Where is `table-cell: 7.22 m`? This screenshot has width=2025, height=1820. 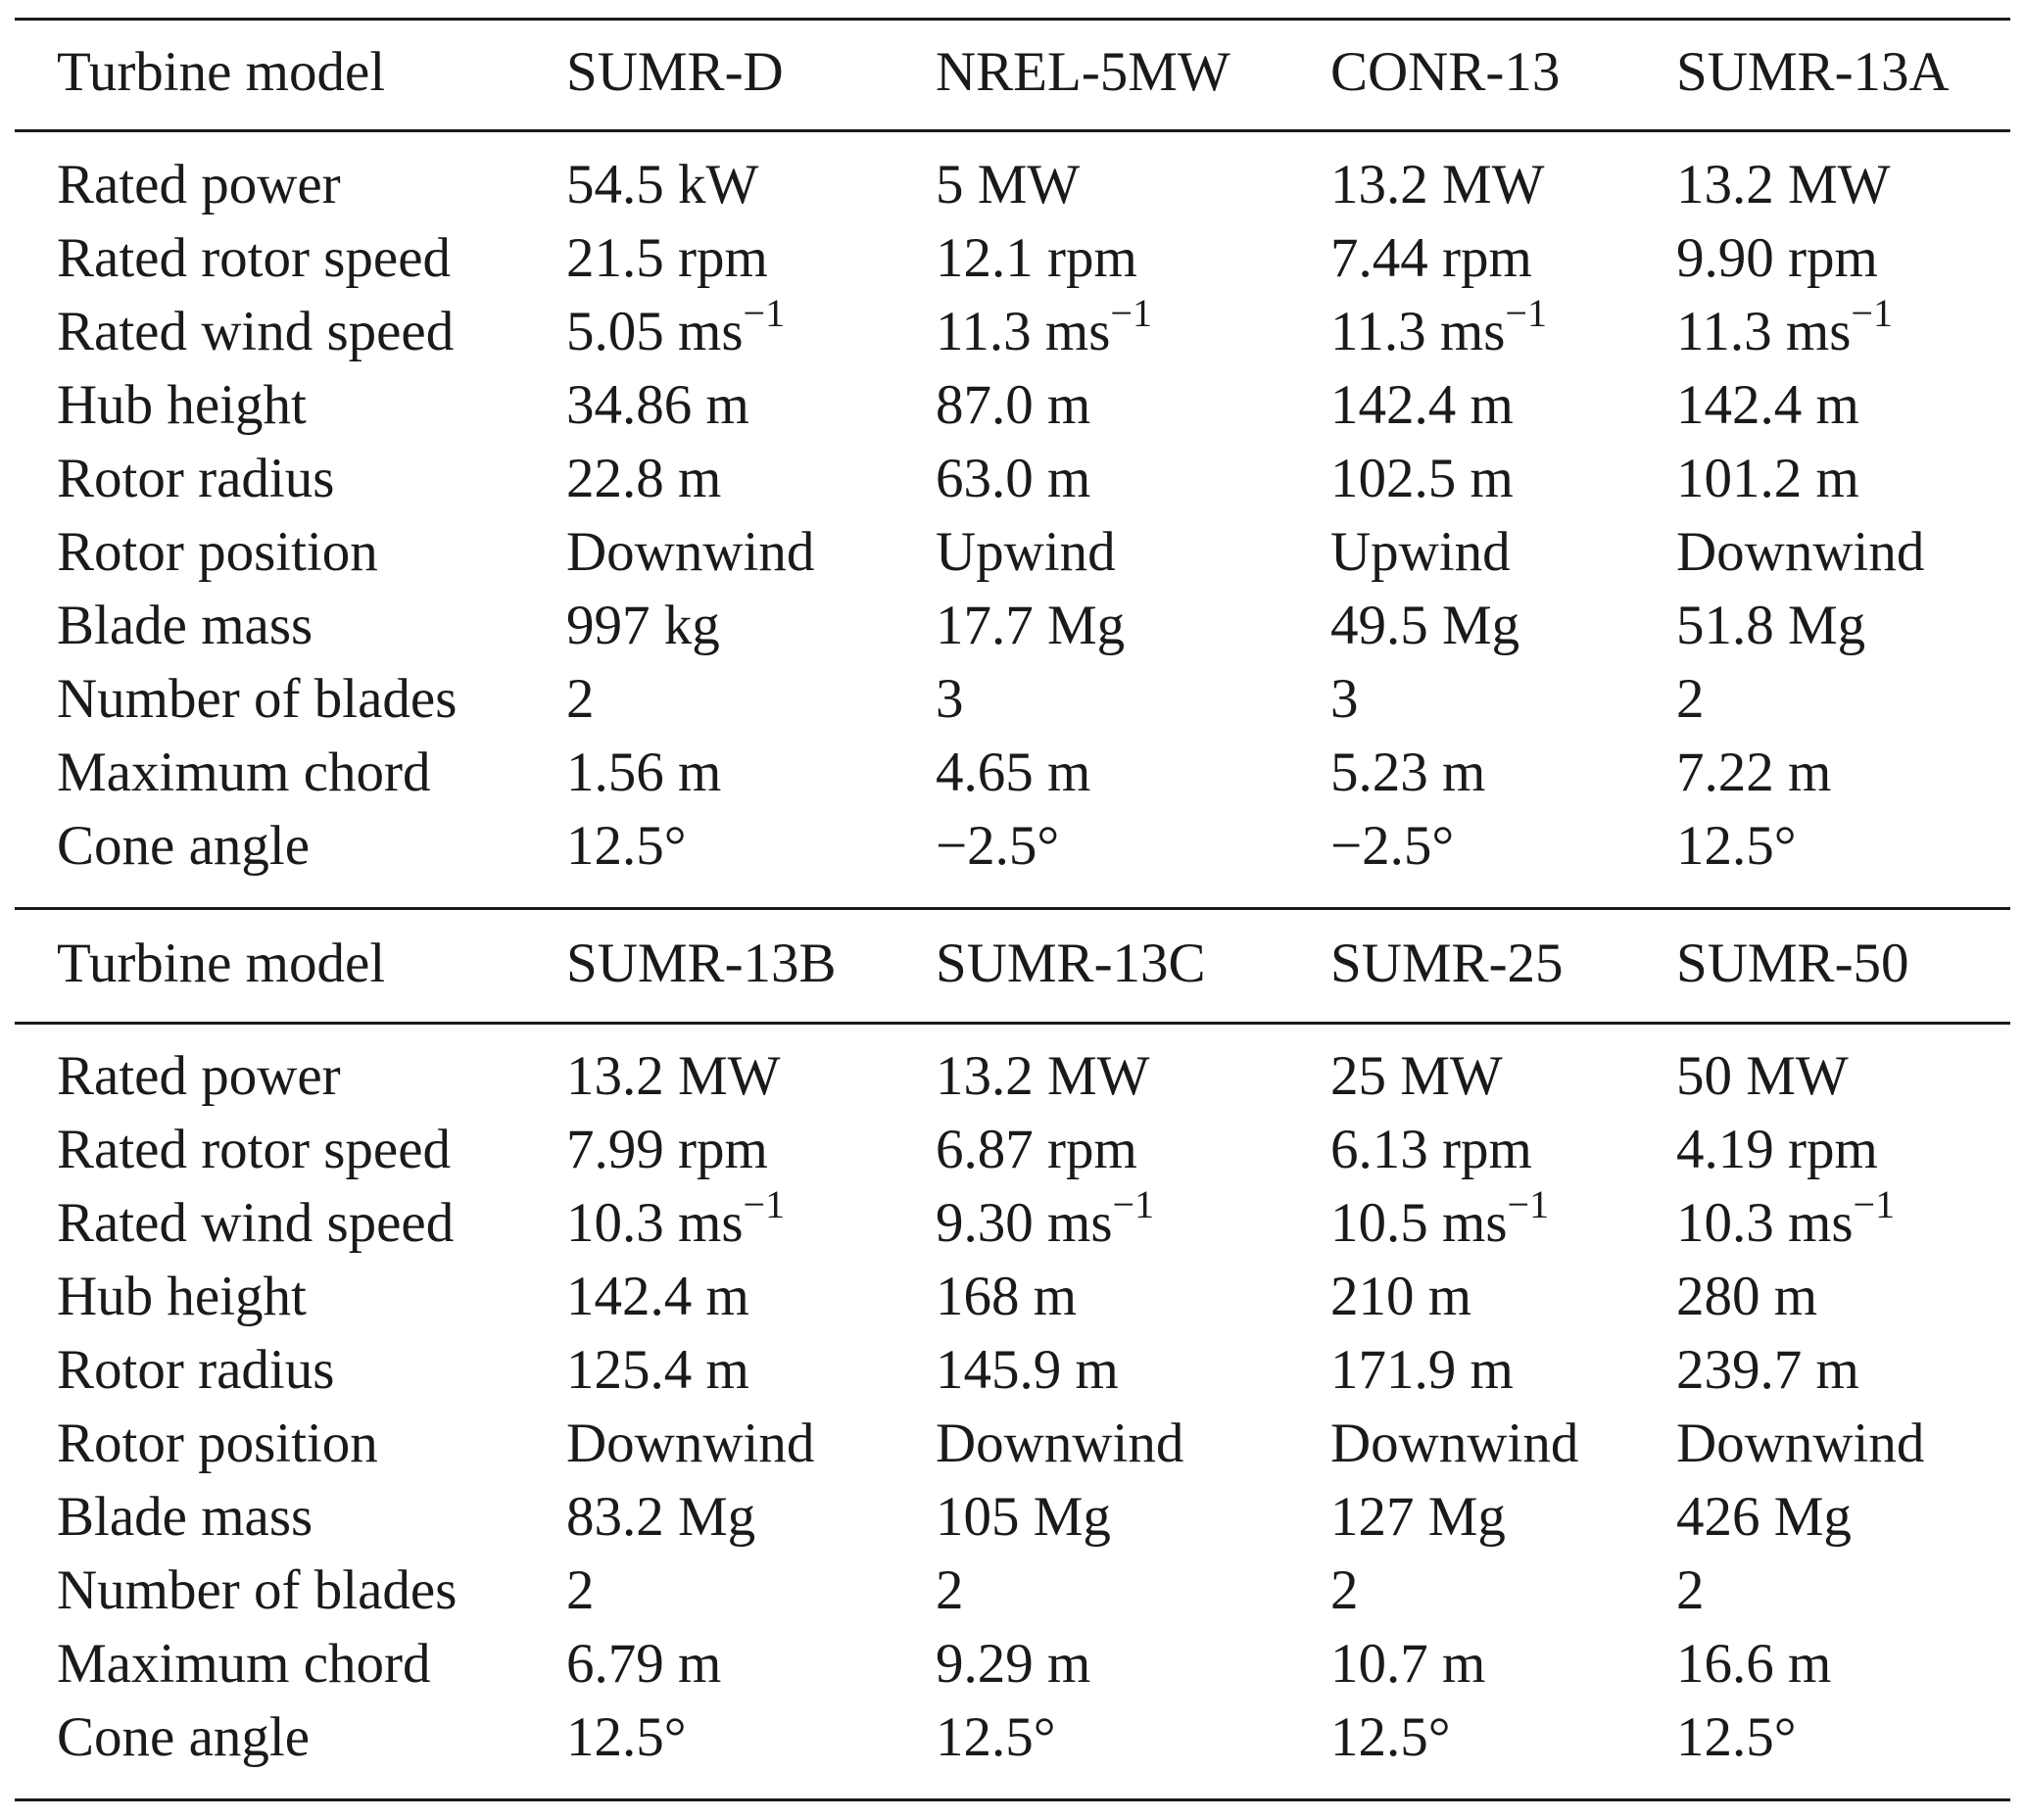
table-cell: 7.22 m is located at coordinates (1754, 772).